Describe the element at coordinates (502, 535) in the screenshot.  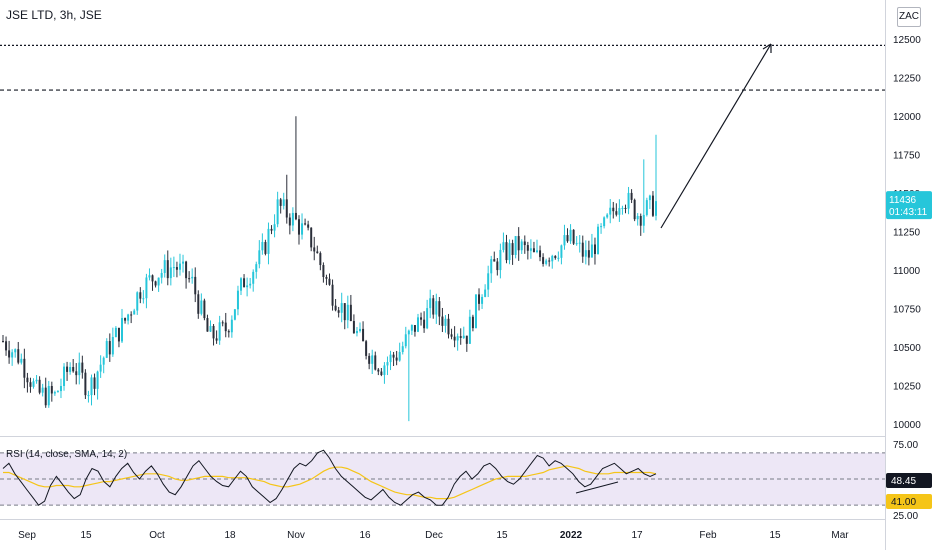
I see `time-tick-label: 15` at that location.